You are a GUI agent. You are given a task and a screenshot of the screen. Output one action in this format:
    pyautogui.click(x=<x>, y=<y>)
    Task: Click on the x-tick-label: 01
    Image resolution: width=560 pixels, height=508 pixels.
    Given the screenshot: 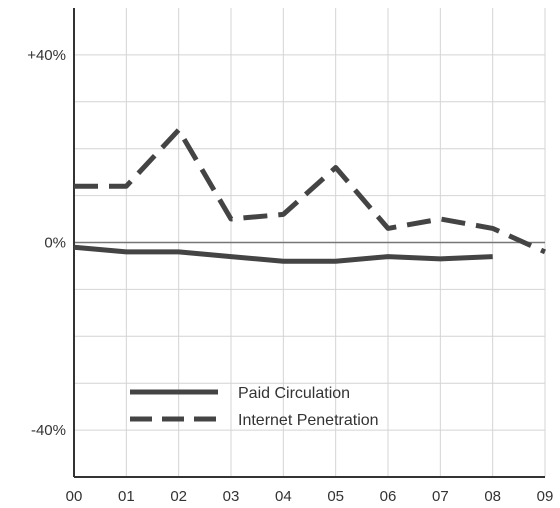 What is the action you would take?
    pyautogui.click(x=126, y=496)
    